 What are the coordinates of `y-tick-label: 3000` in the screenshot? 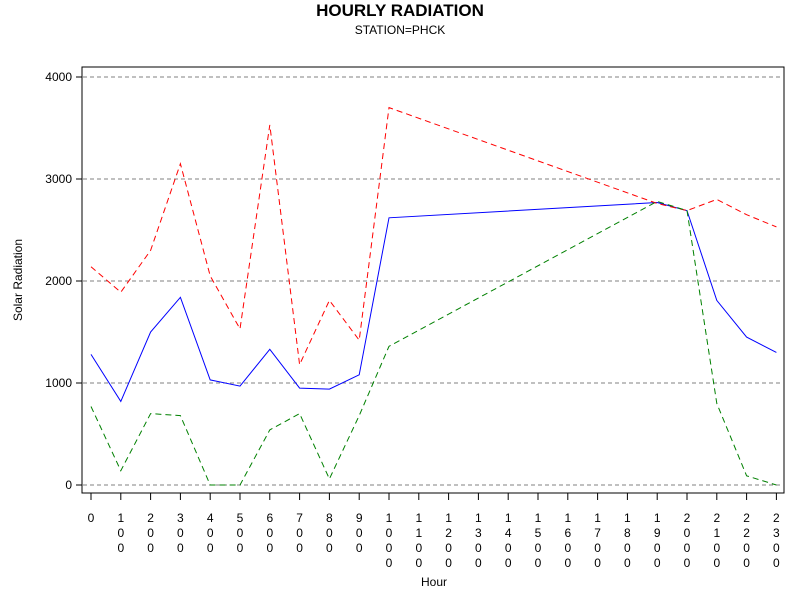 It's located at (58, 179).